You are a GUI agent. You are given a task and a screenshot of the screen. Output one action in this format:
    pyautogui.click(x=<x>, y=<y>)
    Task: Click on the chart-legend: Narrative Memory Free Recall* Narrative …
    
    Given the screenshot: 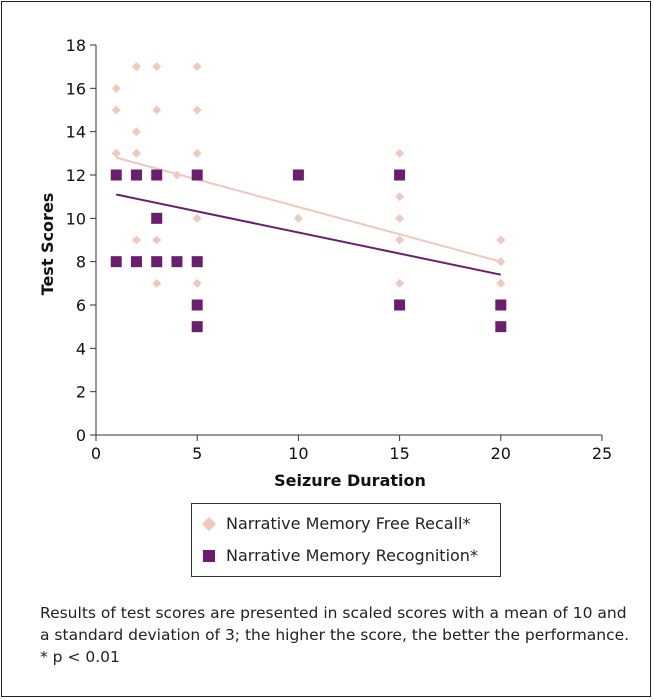 What is the action you would take?
    pyautogui.click(x=346, y=540)
    